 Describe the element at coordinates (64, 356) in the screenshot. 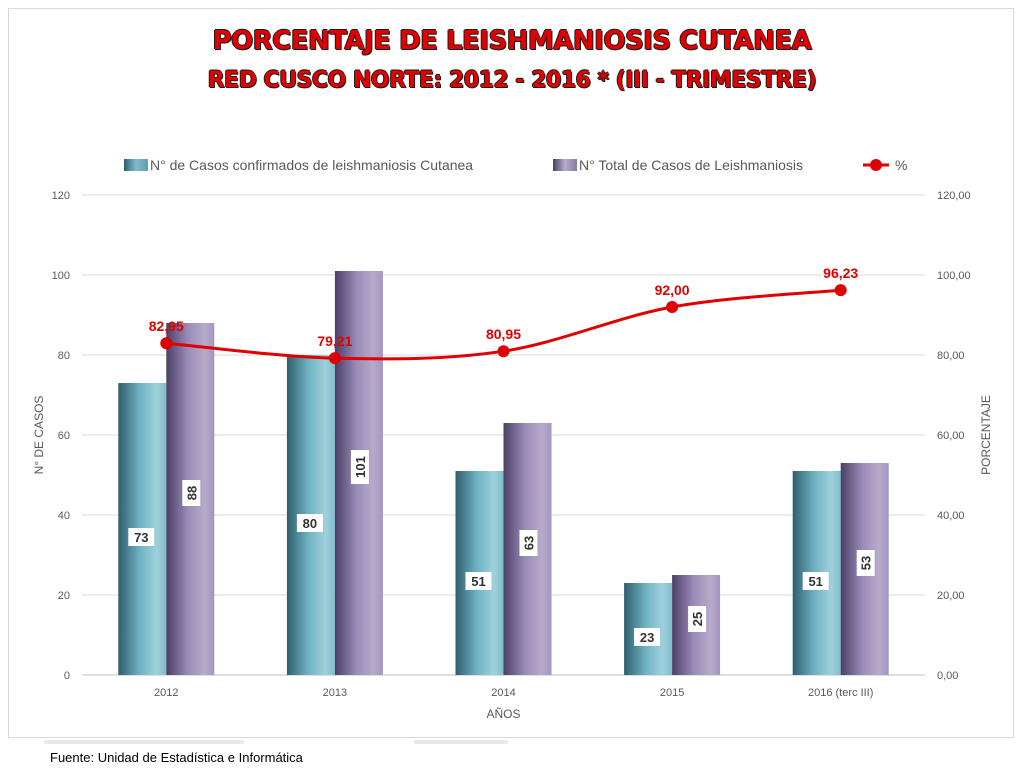

I see `y-tick-label: 80` at that location.